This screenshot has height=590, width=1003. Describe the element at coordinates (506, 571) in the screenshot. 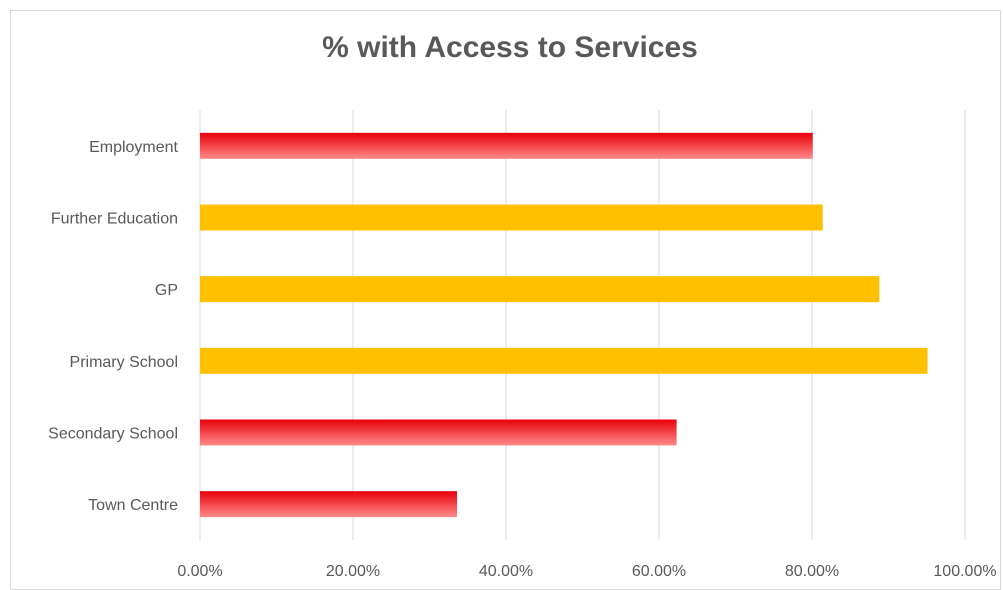

I see `x-tick-label: 40.00%` at that location.